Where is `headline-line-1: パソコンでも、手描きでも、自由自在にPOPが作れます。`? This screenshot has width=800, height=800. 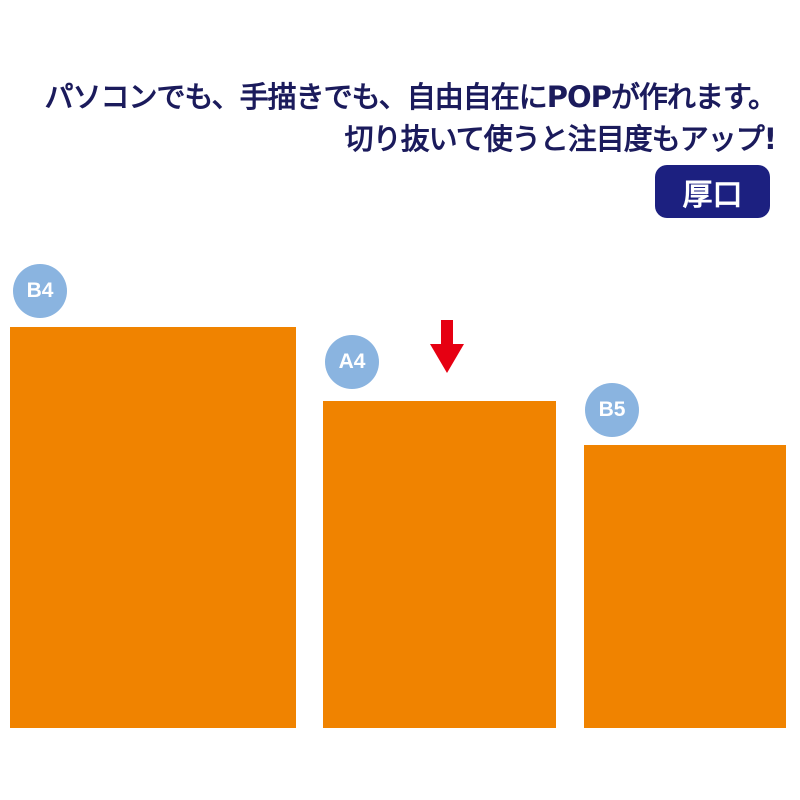 headline-line-1: パソコンでも、手描きでも、自由自在にPOPが作れます。 is located at coordinates (410, 97).